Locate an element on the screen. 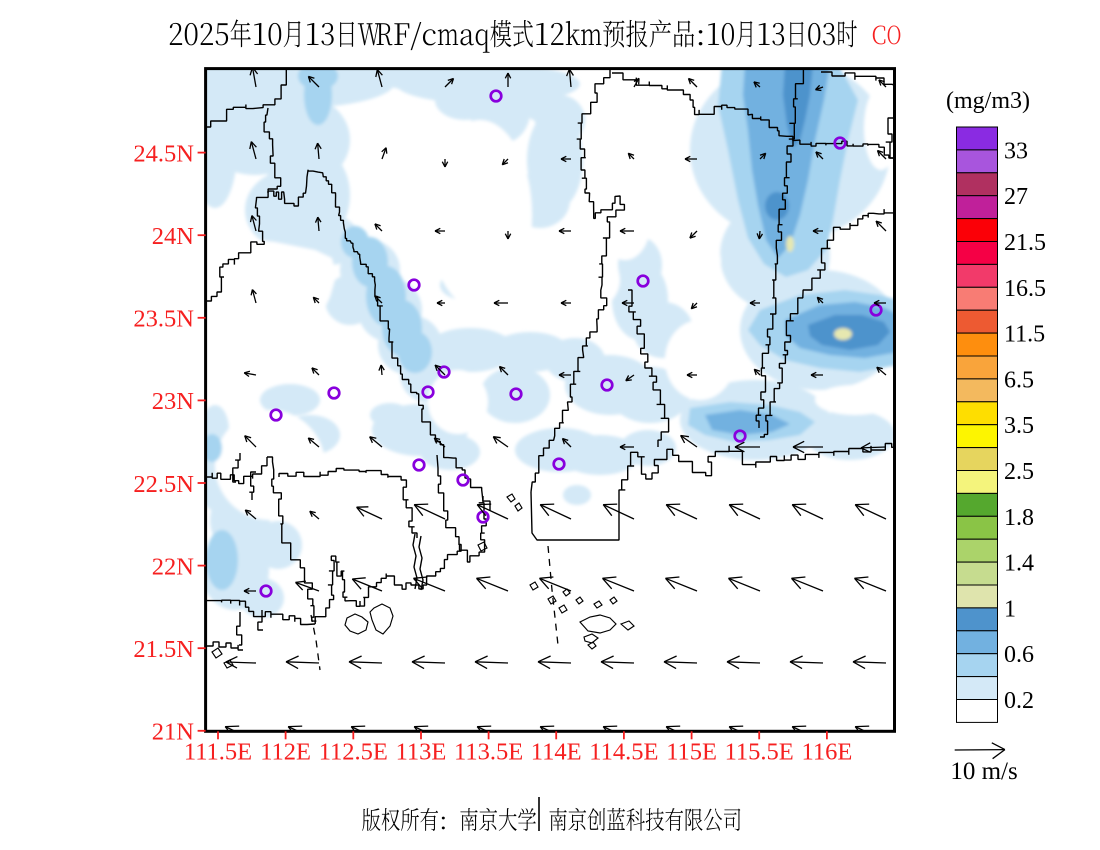 The height and width of the screenshot is (850, 1100). svg-text: 16.5 is located at coordinates (1025, 289).